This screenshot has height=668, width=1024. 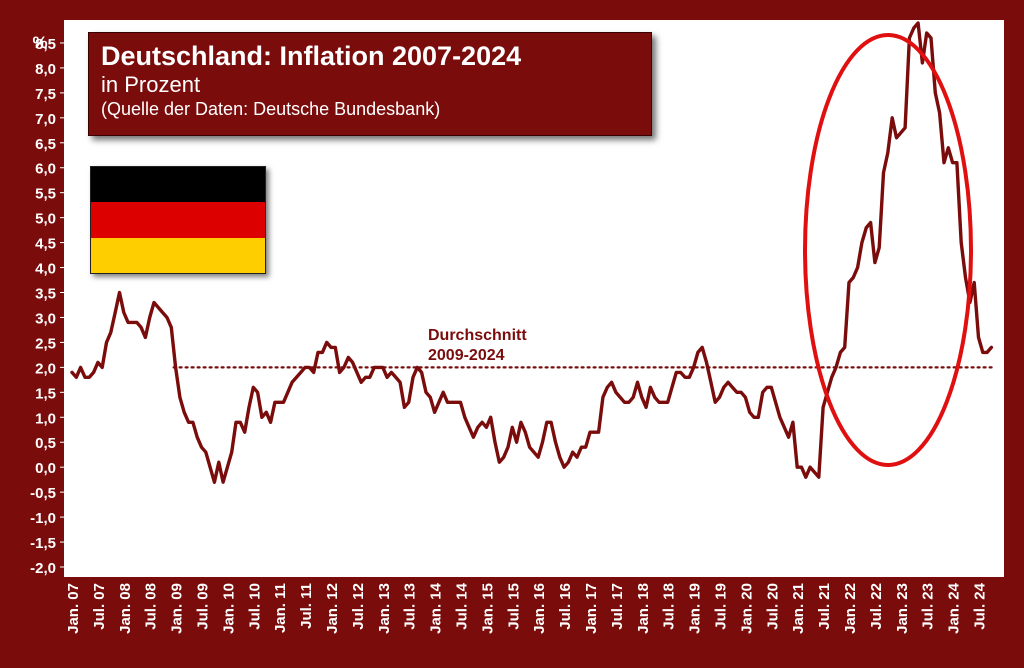 I want to click on y-tick-label: -1,5, so click(x=43, y=543).